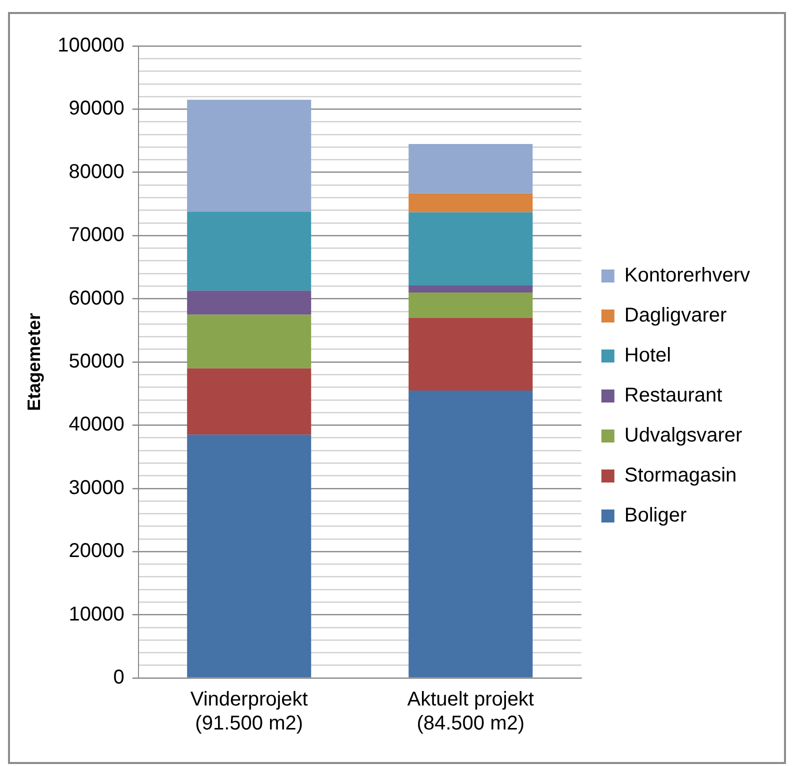  I want to click on y-tick-label: 20000, so click(96, 551).